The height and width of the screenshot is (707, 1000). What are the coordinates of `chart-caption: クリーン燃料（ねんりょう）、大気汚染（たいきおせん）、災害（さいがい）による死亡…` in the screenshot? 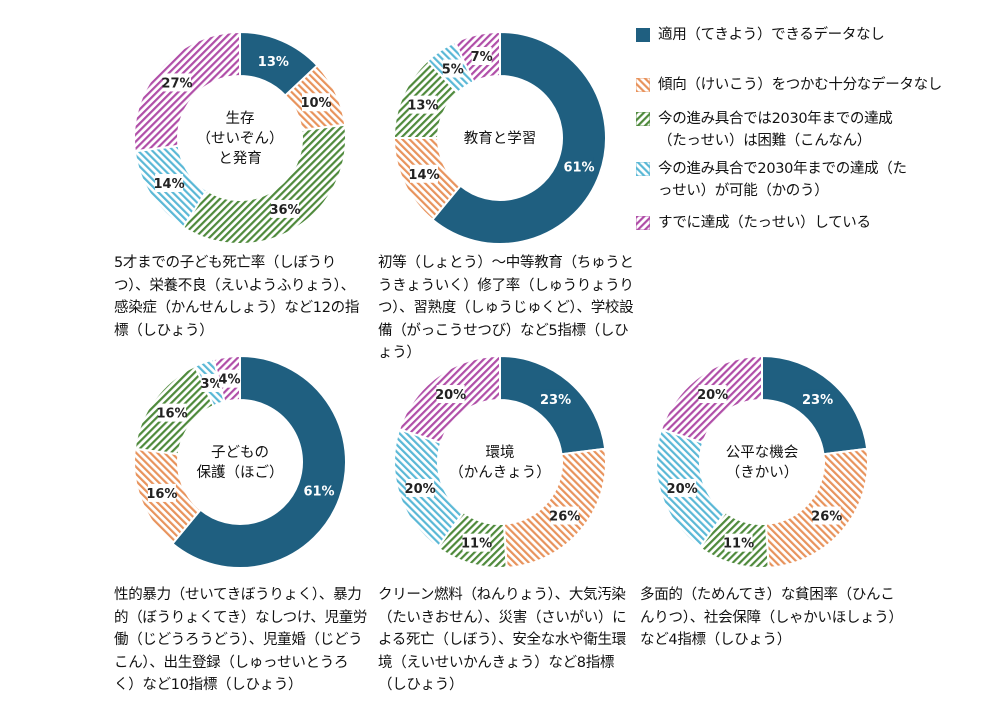 It's located at (502, 640).